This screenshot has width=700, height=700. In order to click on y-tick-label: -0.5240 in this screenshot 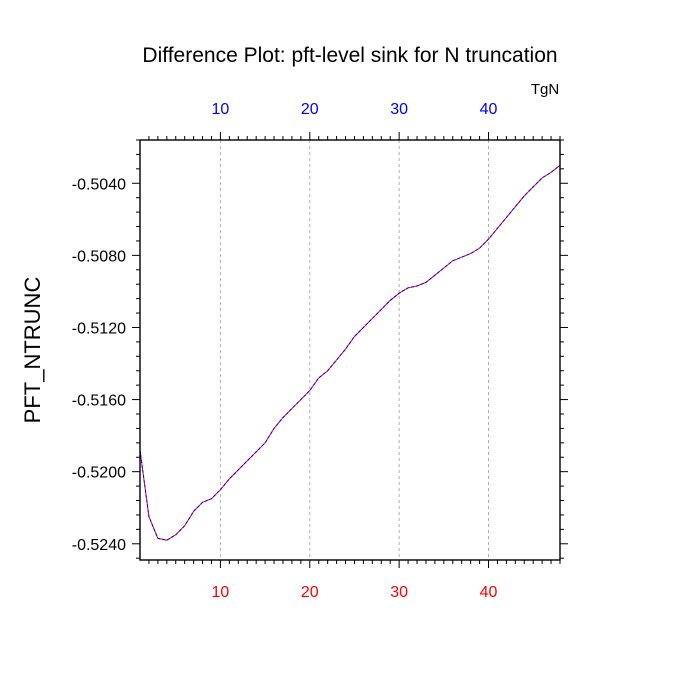, I will do `click(99, 545)`.